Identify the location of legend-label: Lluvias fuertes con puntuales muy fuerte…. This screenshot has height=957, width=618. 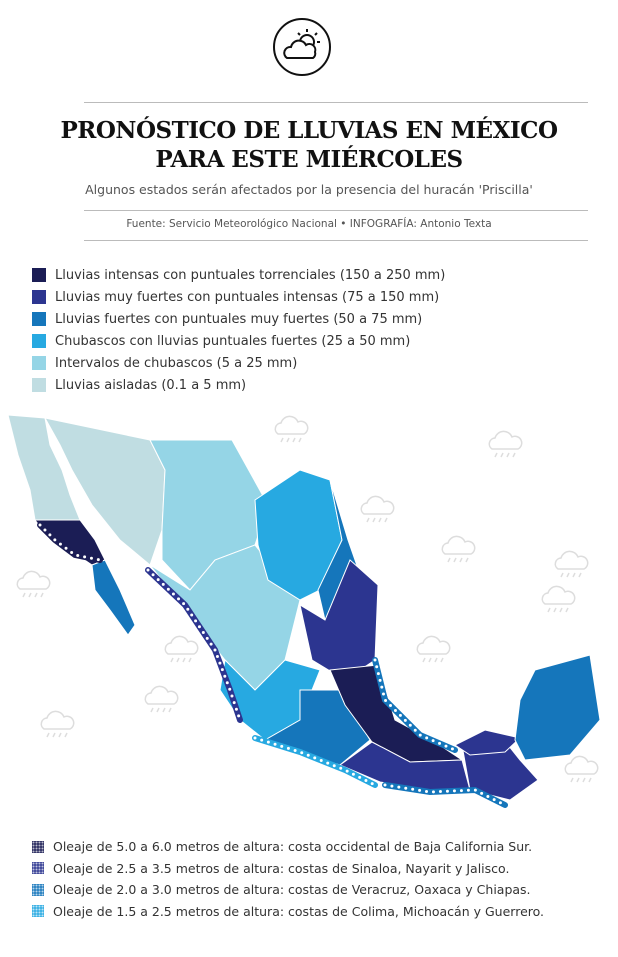
(239, 319).